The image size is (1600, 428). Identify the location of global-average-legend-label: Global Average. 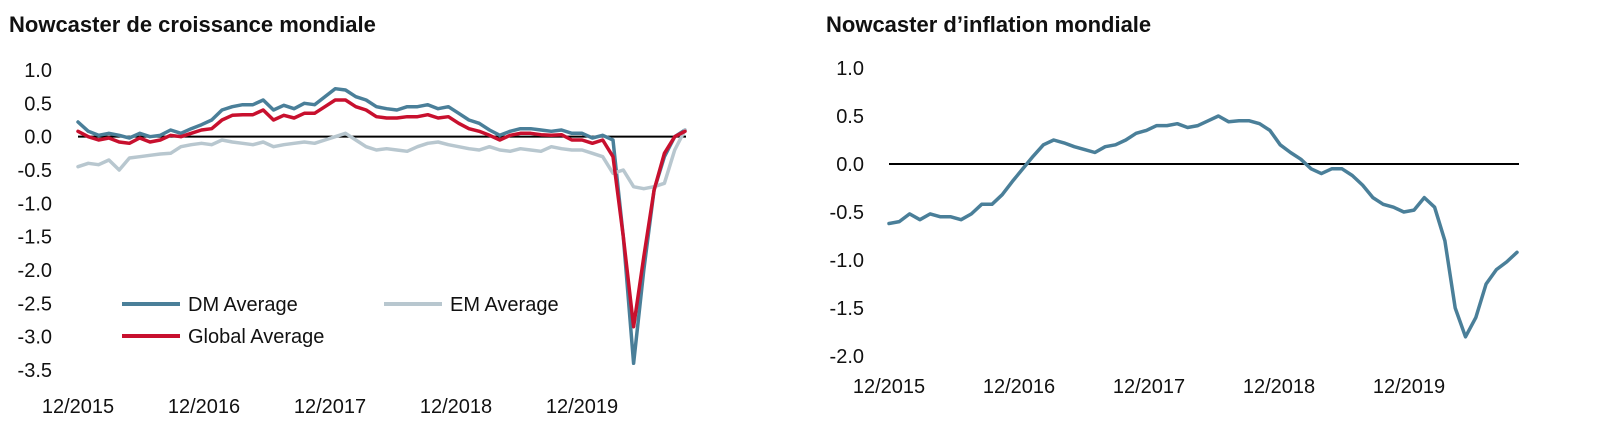
(256, 337).